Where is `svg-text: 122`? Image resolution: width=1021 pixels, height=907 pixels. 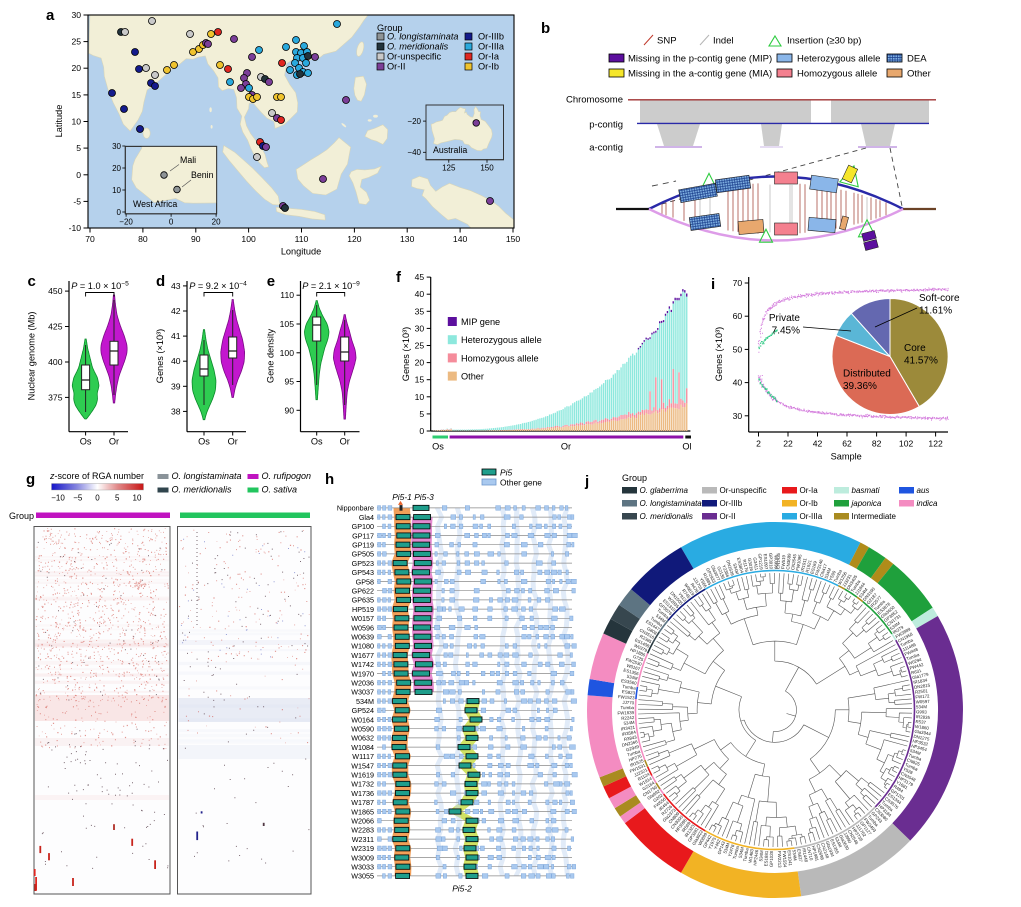 svg-text: 122 is located at coordinates (935, 444).